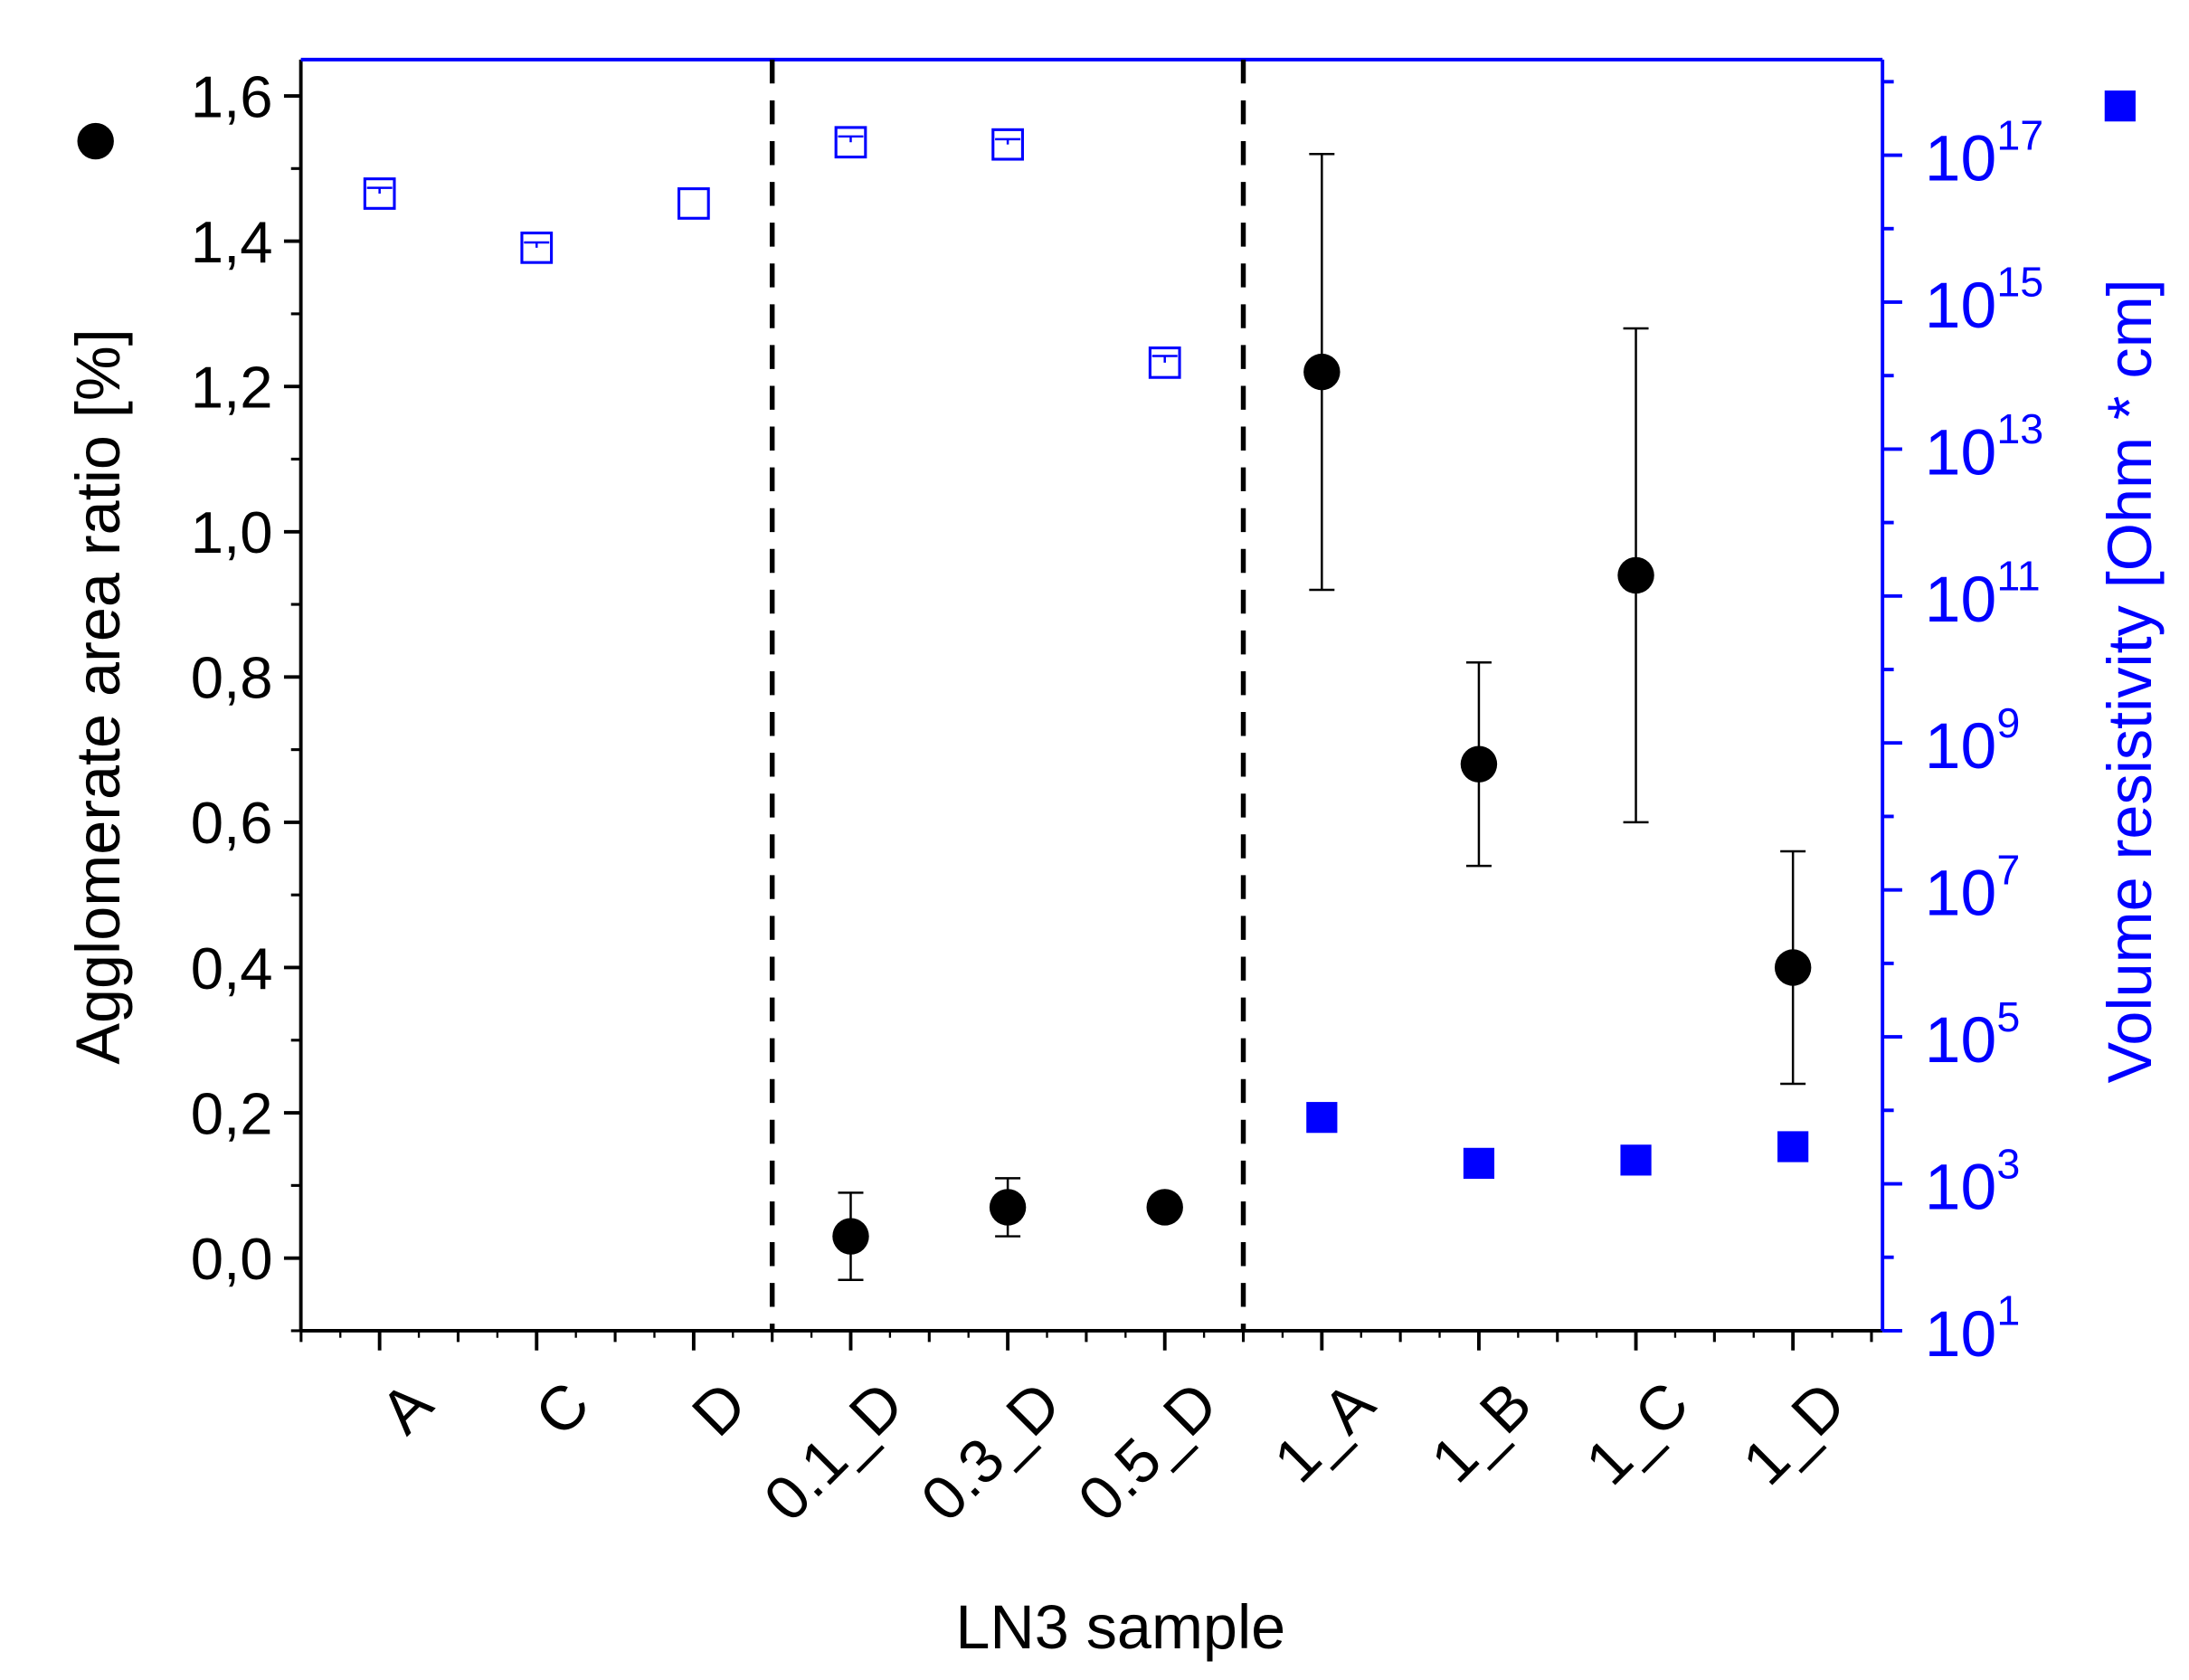 Image resolution: width=2189 pixels, height=1680 pixels. What do you see at coordinates (1983, 595) in the screenshot?
I see `right-axis-tick-label: 10¹¹` at bounding box center [1983, 595].